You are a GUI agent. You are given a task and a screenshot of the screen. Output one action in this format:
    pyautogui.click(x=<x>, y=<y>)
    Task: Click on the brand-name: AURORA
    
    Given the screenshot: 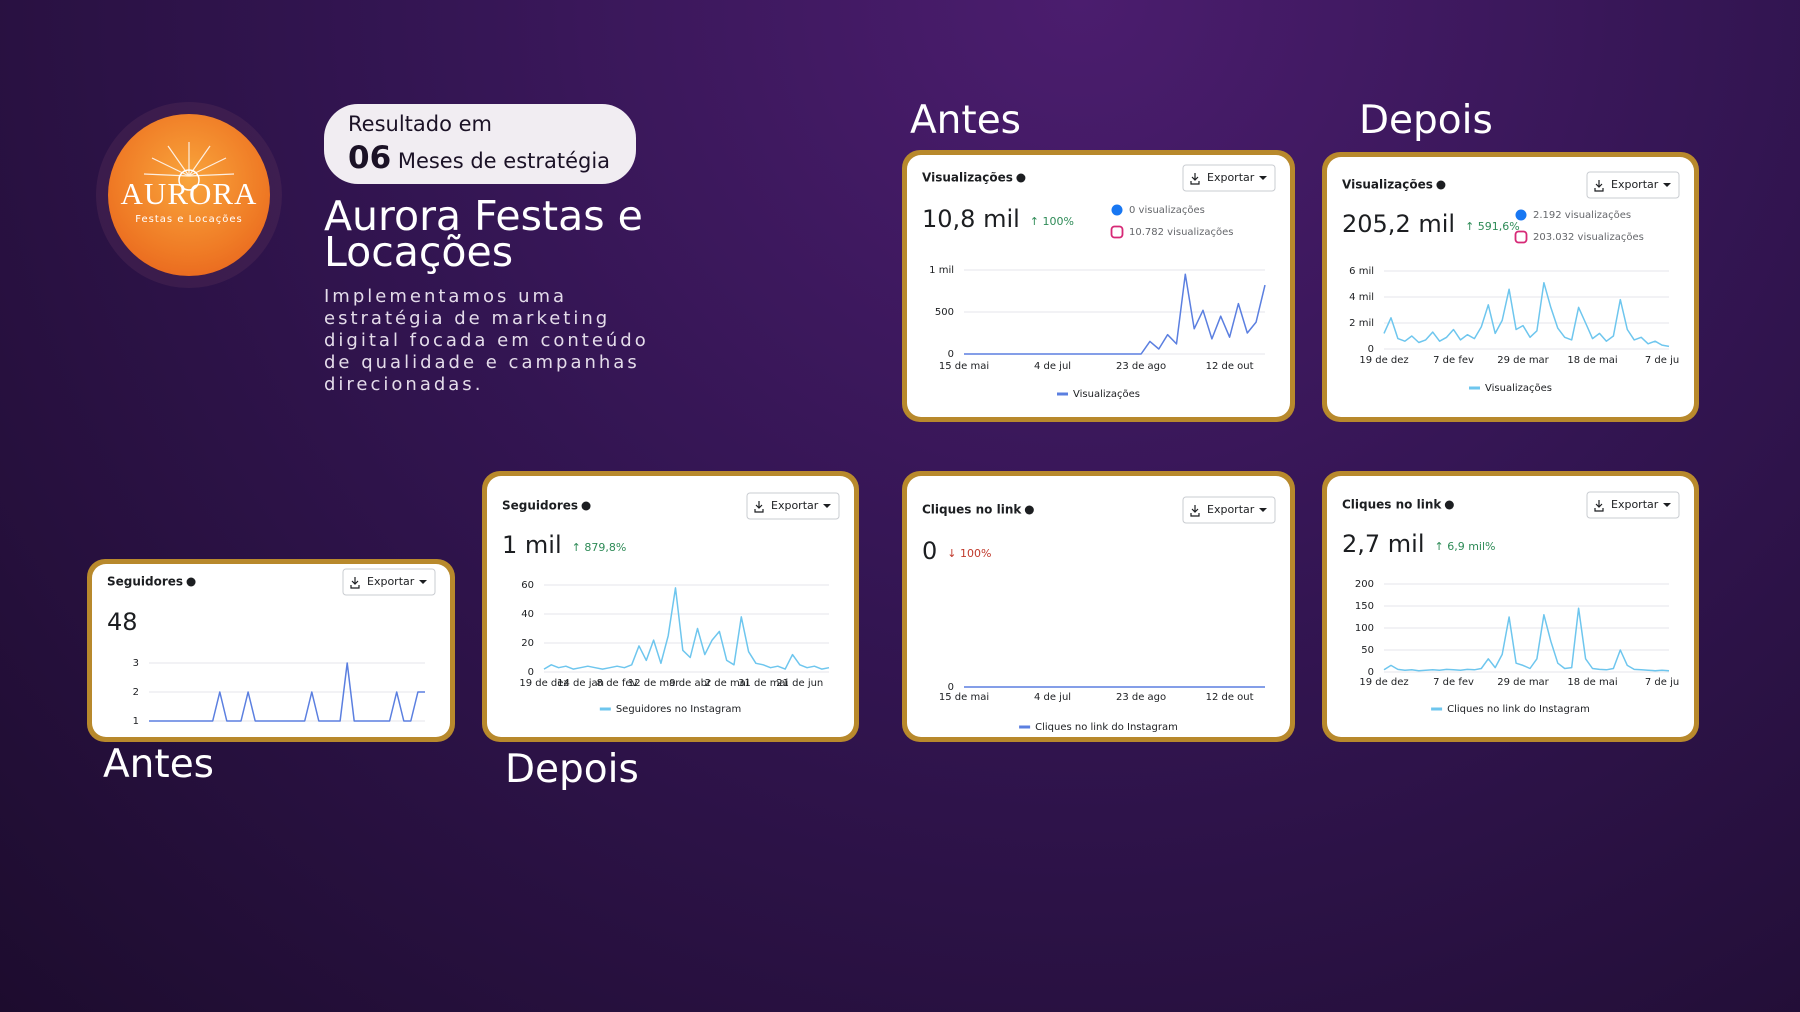 What is the action you would take?
    pyautogui.click(x=189, y=193)
    